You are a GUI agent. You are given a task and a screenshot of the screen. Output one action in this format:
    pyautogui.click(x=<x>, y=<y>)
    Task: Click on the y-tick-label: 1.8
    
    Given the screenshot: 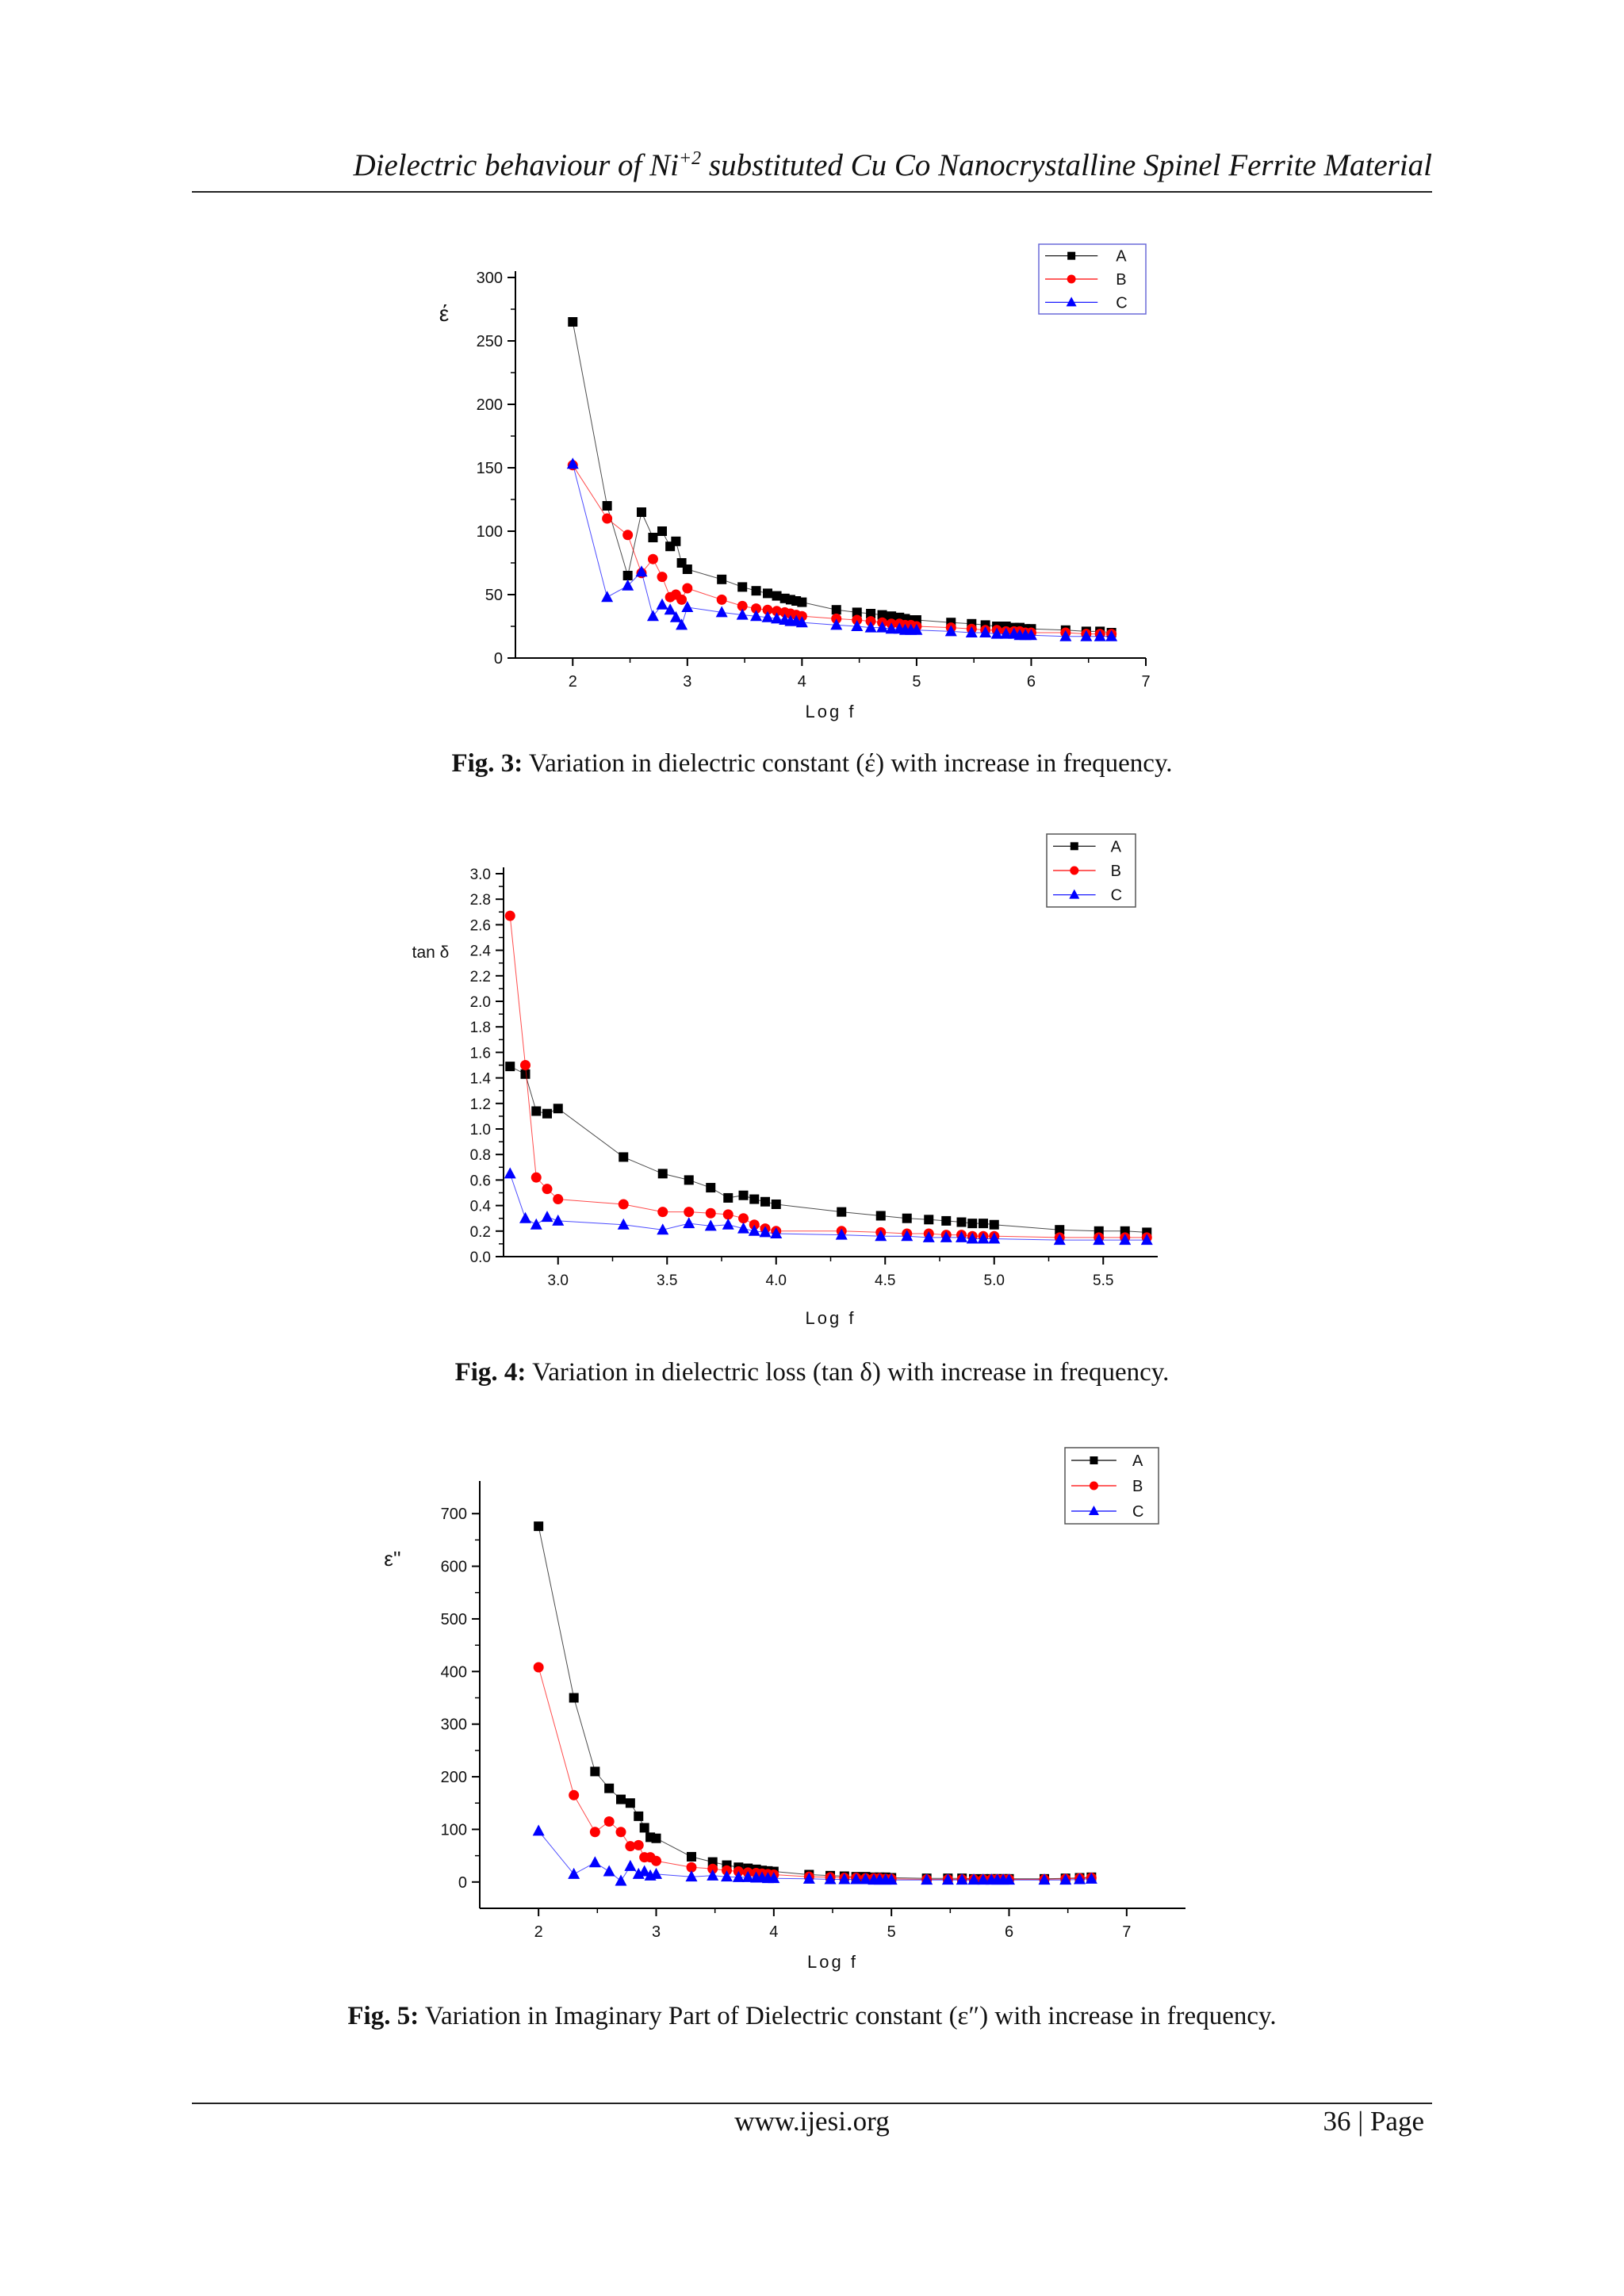 What is the action you would take?
    pyautogui.click(x=480, y=1028)
    